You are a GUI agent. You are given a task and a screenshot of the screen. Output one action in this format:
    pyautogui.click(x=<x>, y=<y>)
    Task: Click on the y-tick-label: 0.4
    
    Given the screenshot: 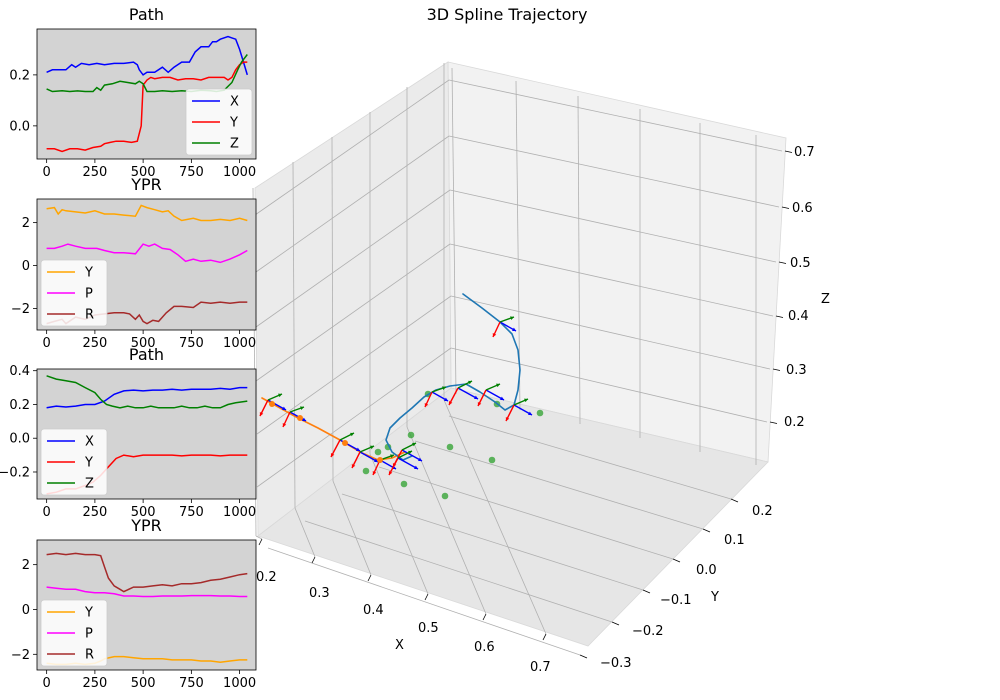 What is the action you would take?
    pyautogui.click(x=19, y=371)
    